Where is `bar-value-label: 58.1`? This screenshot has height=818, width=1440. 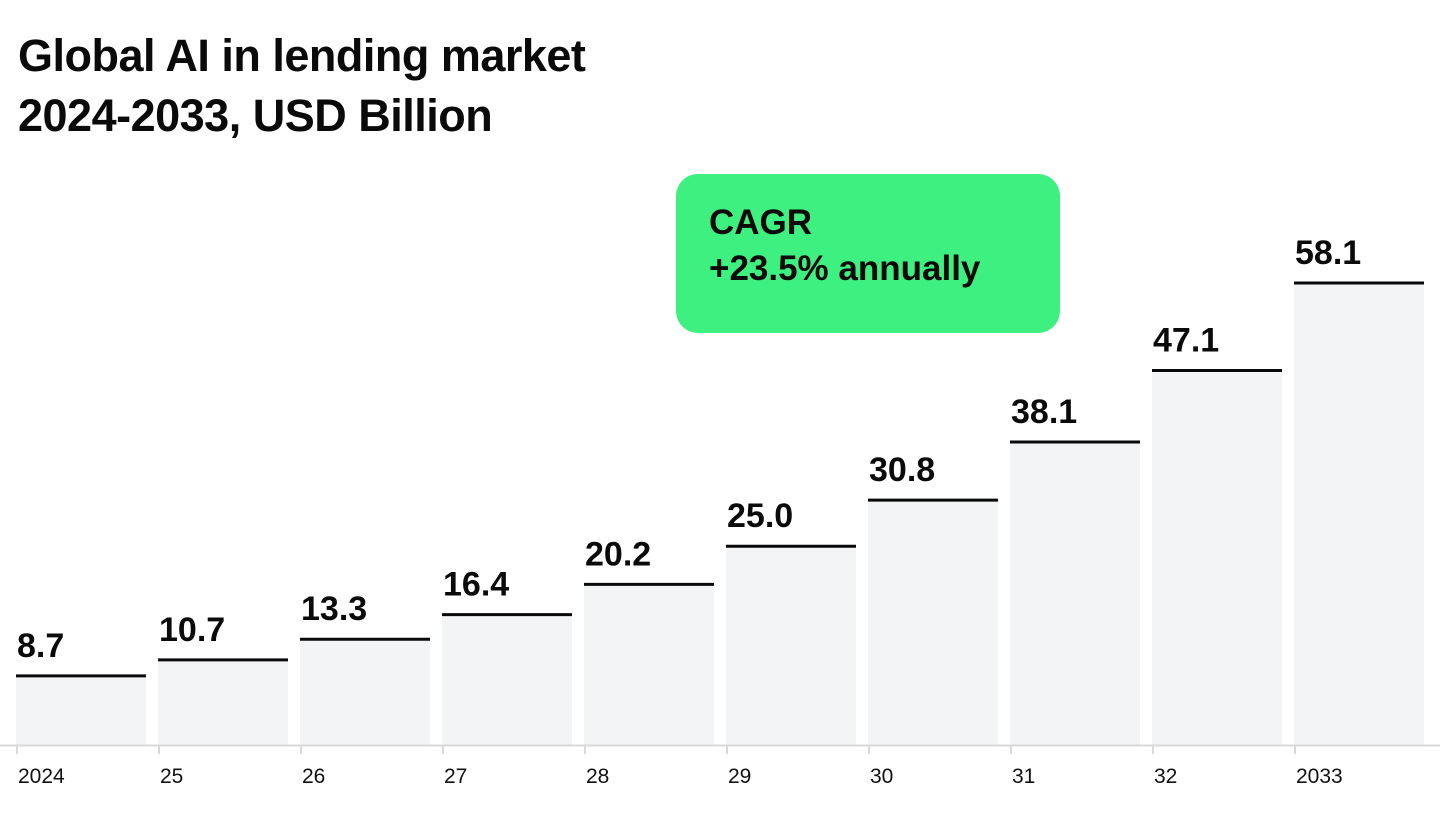
bar-value-label: 58.1 is located at coordinates (1328, 253).